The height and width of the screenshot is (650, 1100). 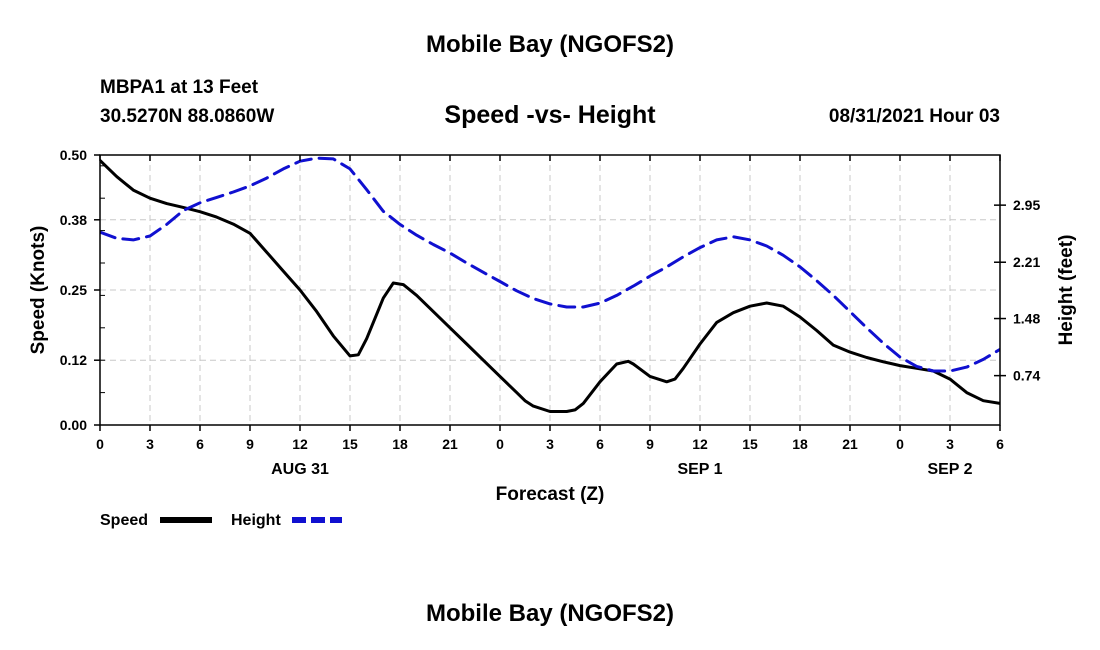 I want to click on y-left-tick-label: 0.25, so click(x=73, y=290).